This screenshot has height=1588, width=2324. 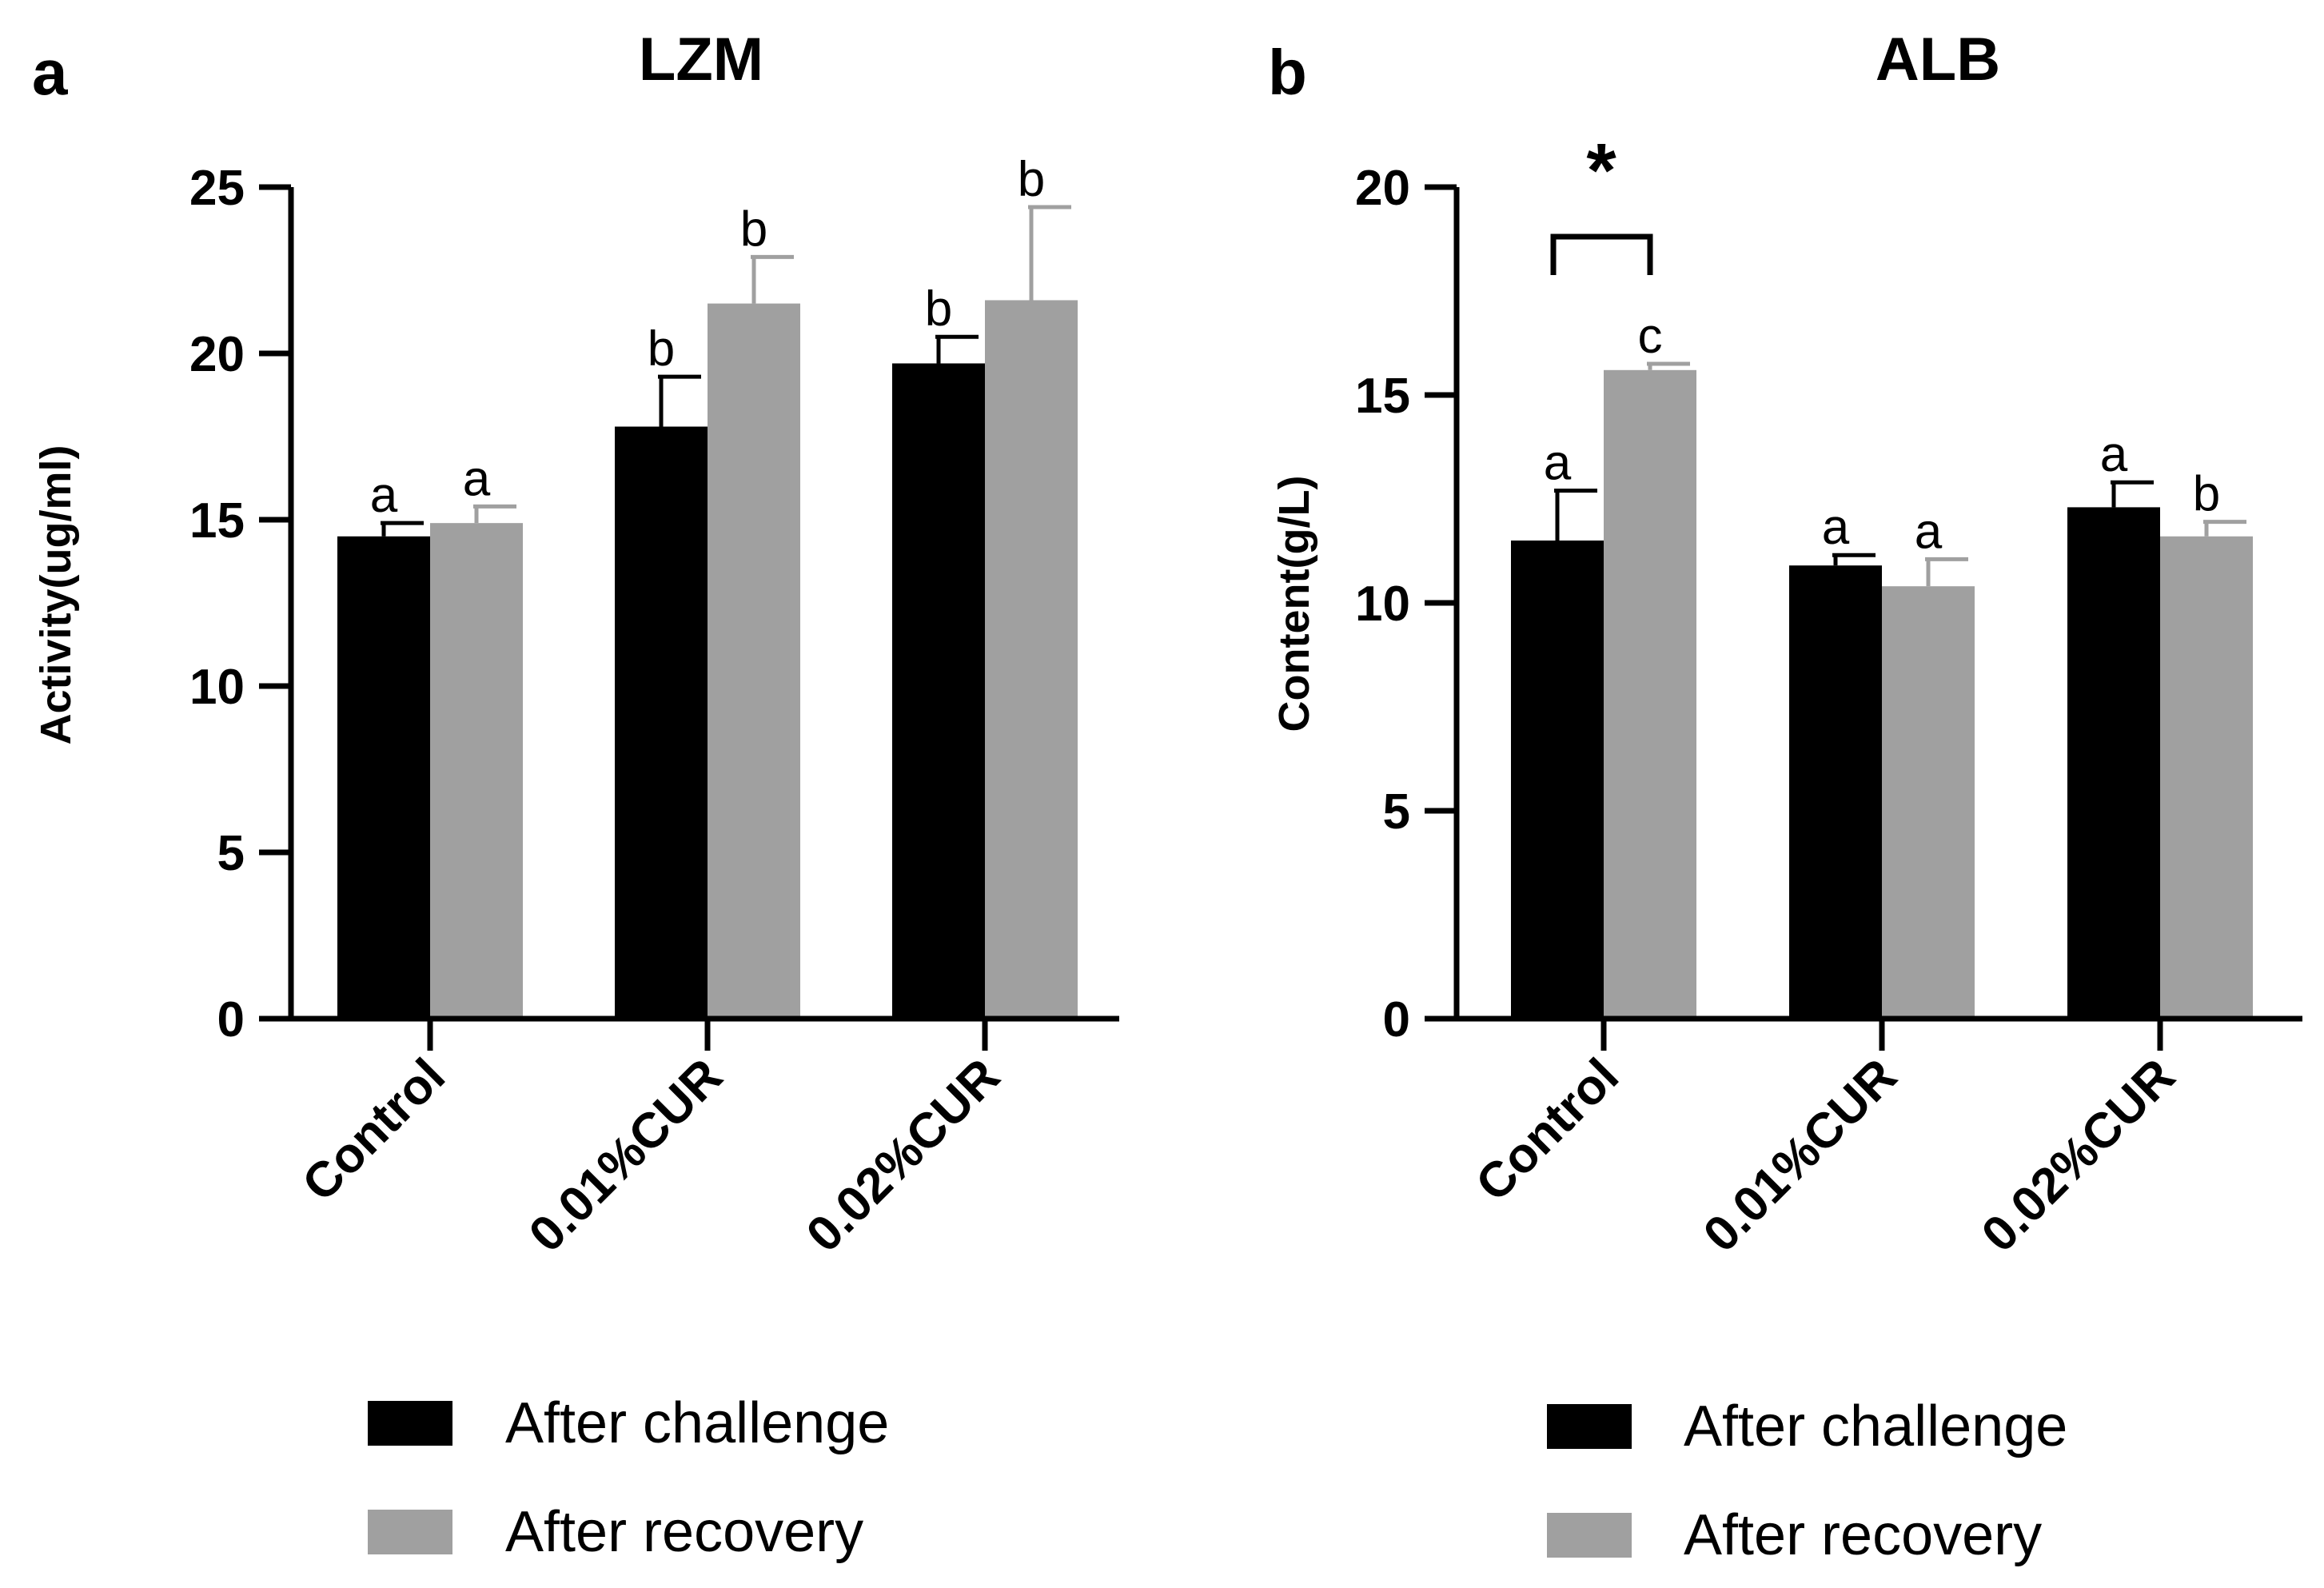 I want to click on legend-alb: After challenge After recovery, so click(x=1807, y=1480).